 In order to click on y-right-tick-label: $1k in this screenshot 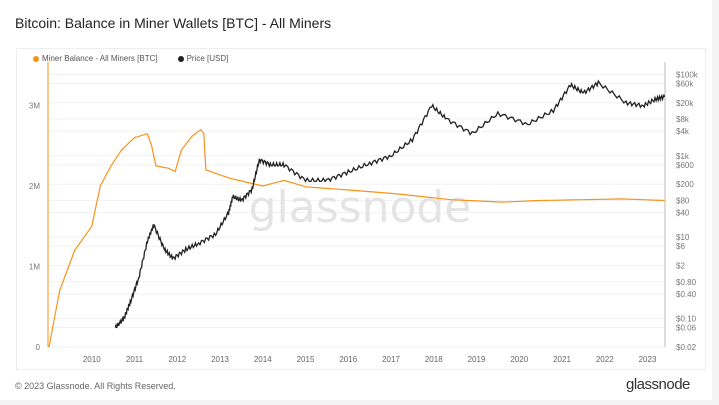, I will do `click(683, 156)`.